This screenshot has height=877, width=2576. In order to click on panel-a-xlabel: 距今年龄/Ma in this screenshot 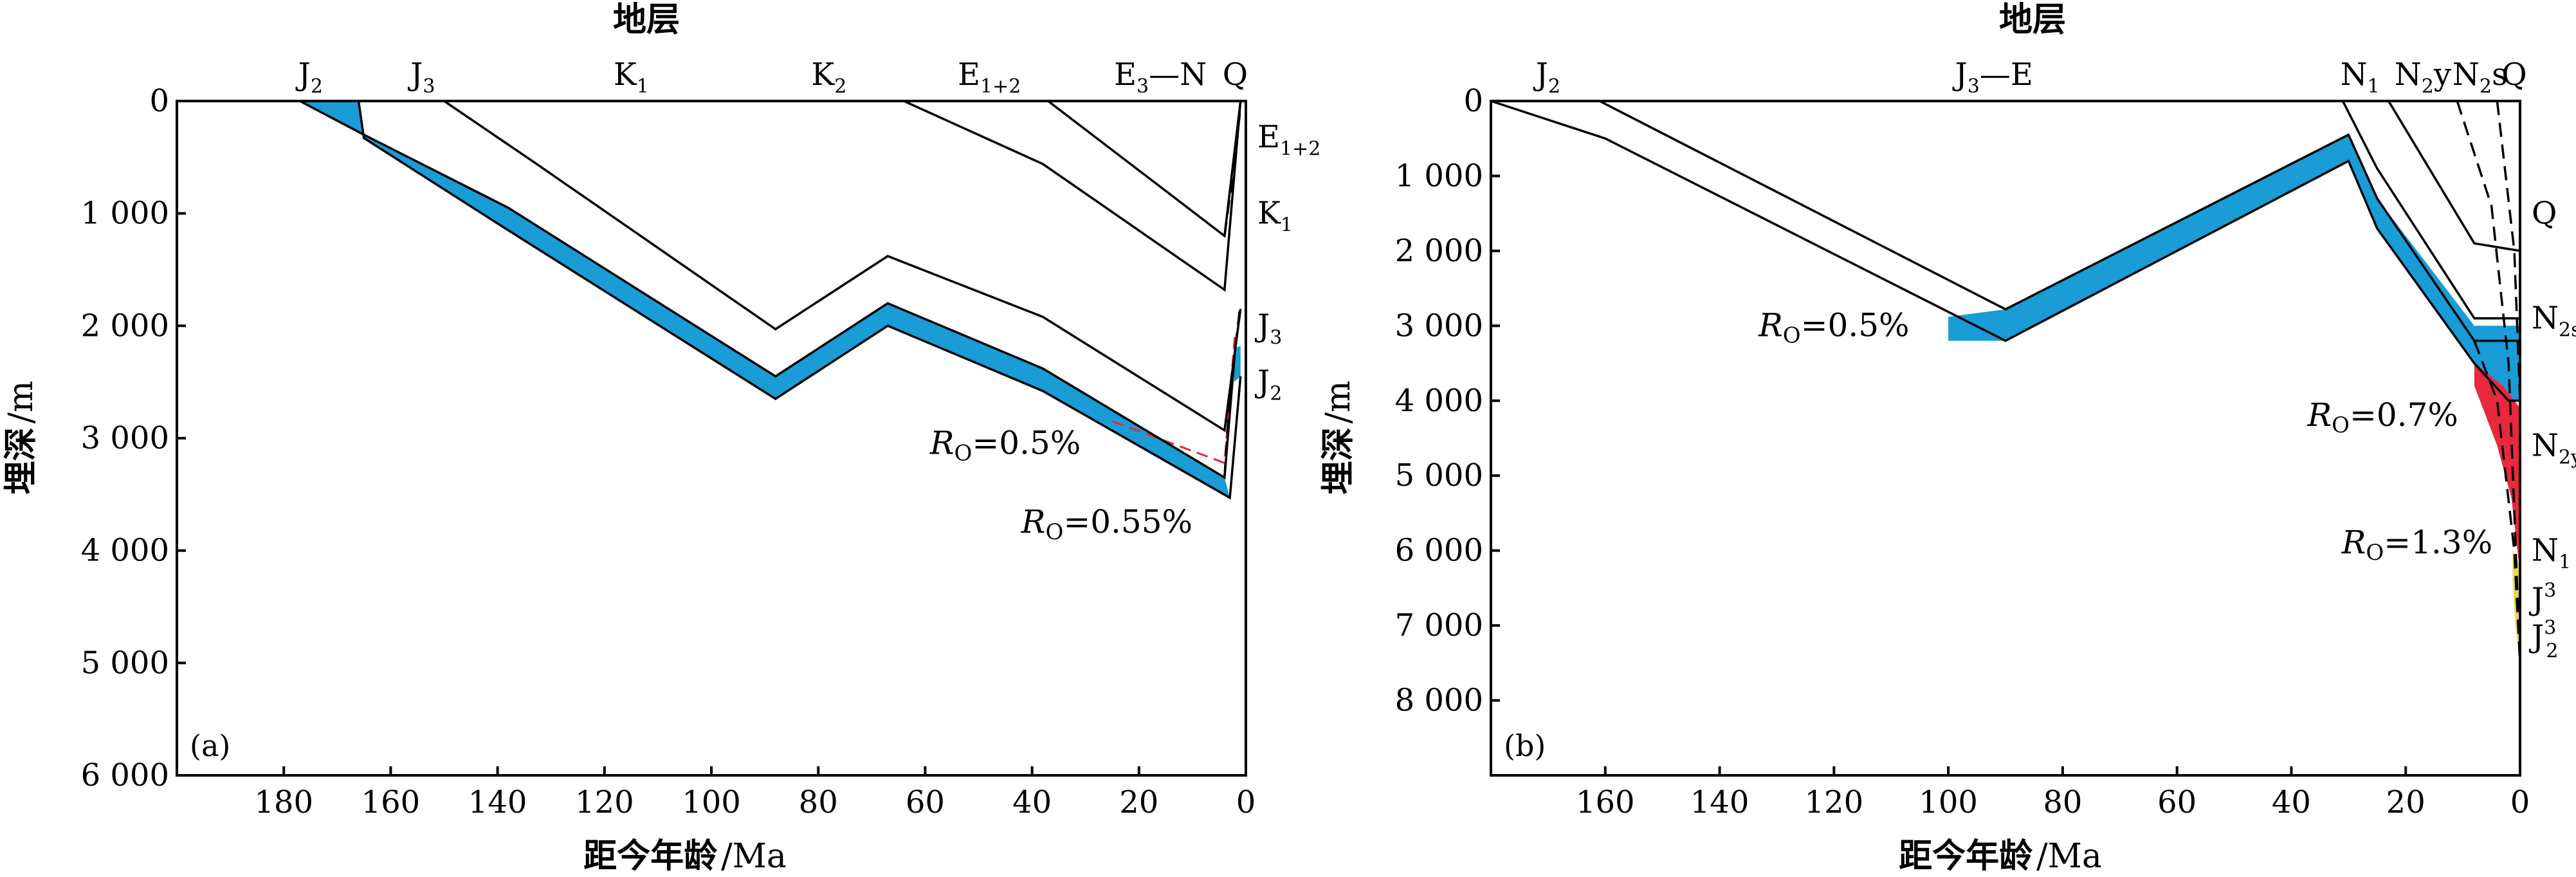, I will do `click(685, 856)`.